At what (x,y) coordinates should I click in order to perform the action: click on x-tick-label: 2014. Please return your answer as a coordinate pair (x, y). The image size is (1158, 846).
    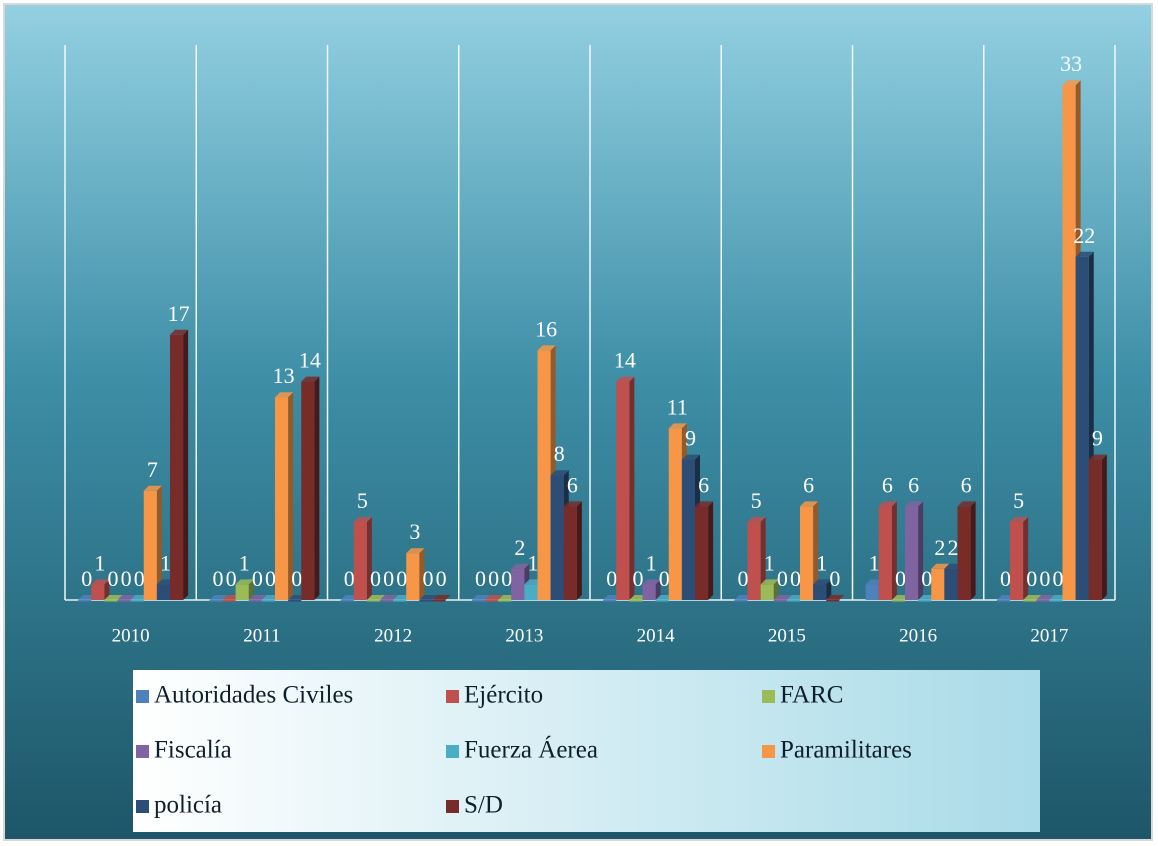
    Looking at the image, I should click on (656, 635).